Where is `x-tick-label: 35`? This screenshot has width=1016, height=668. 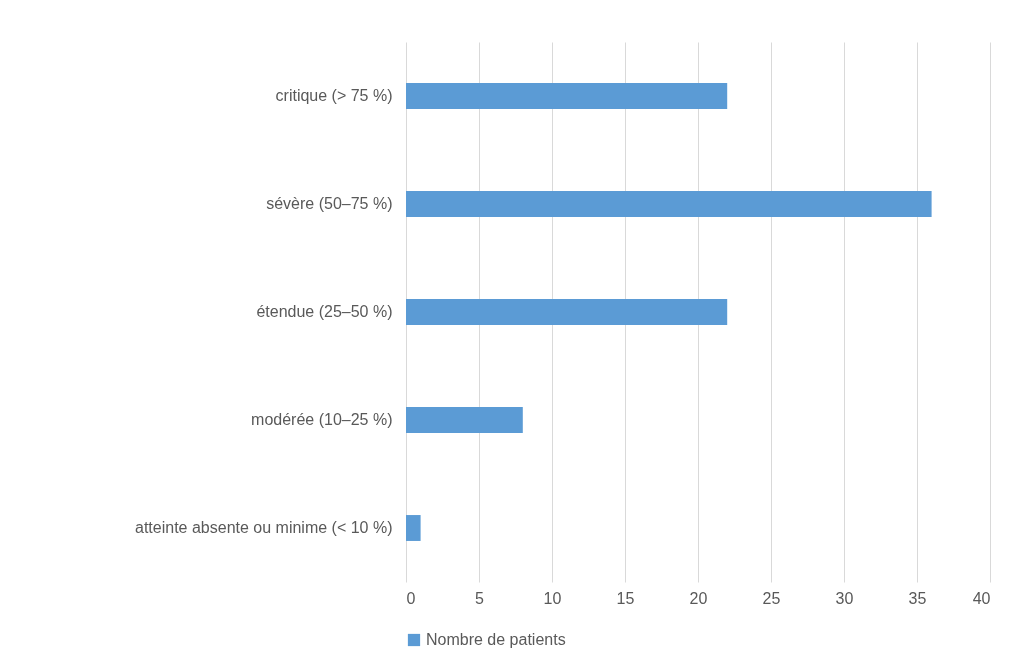
x-tick-label: 35 is located at coordinates (917, 598).